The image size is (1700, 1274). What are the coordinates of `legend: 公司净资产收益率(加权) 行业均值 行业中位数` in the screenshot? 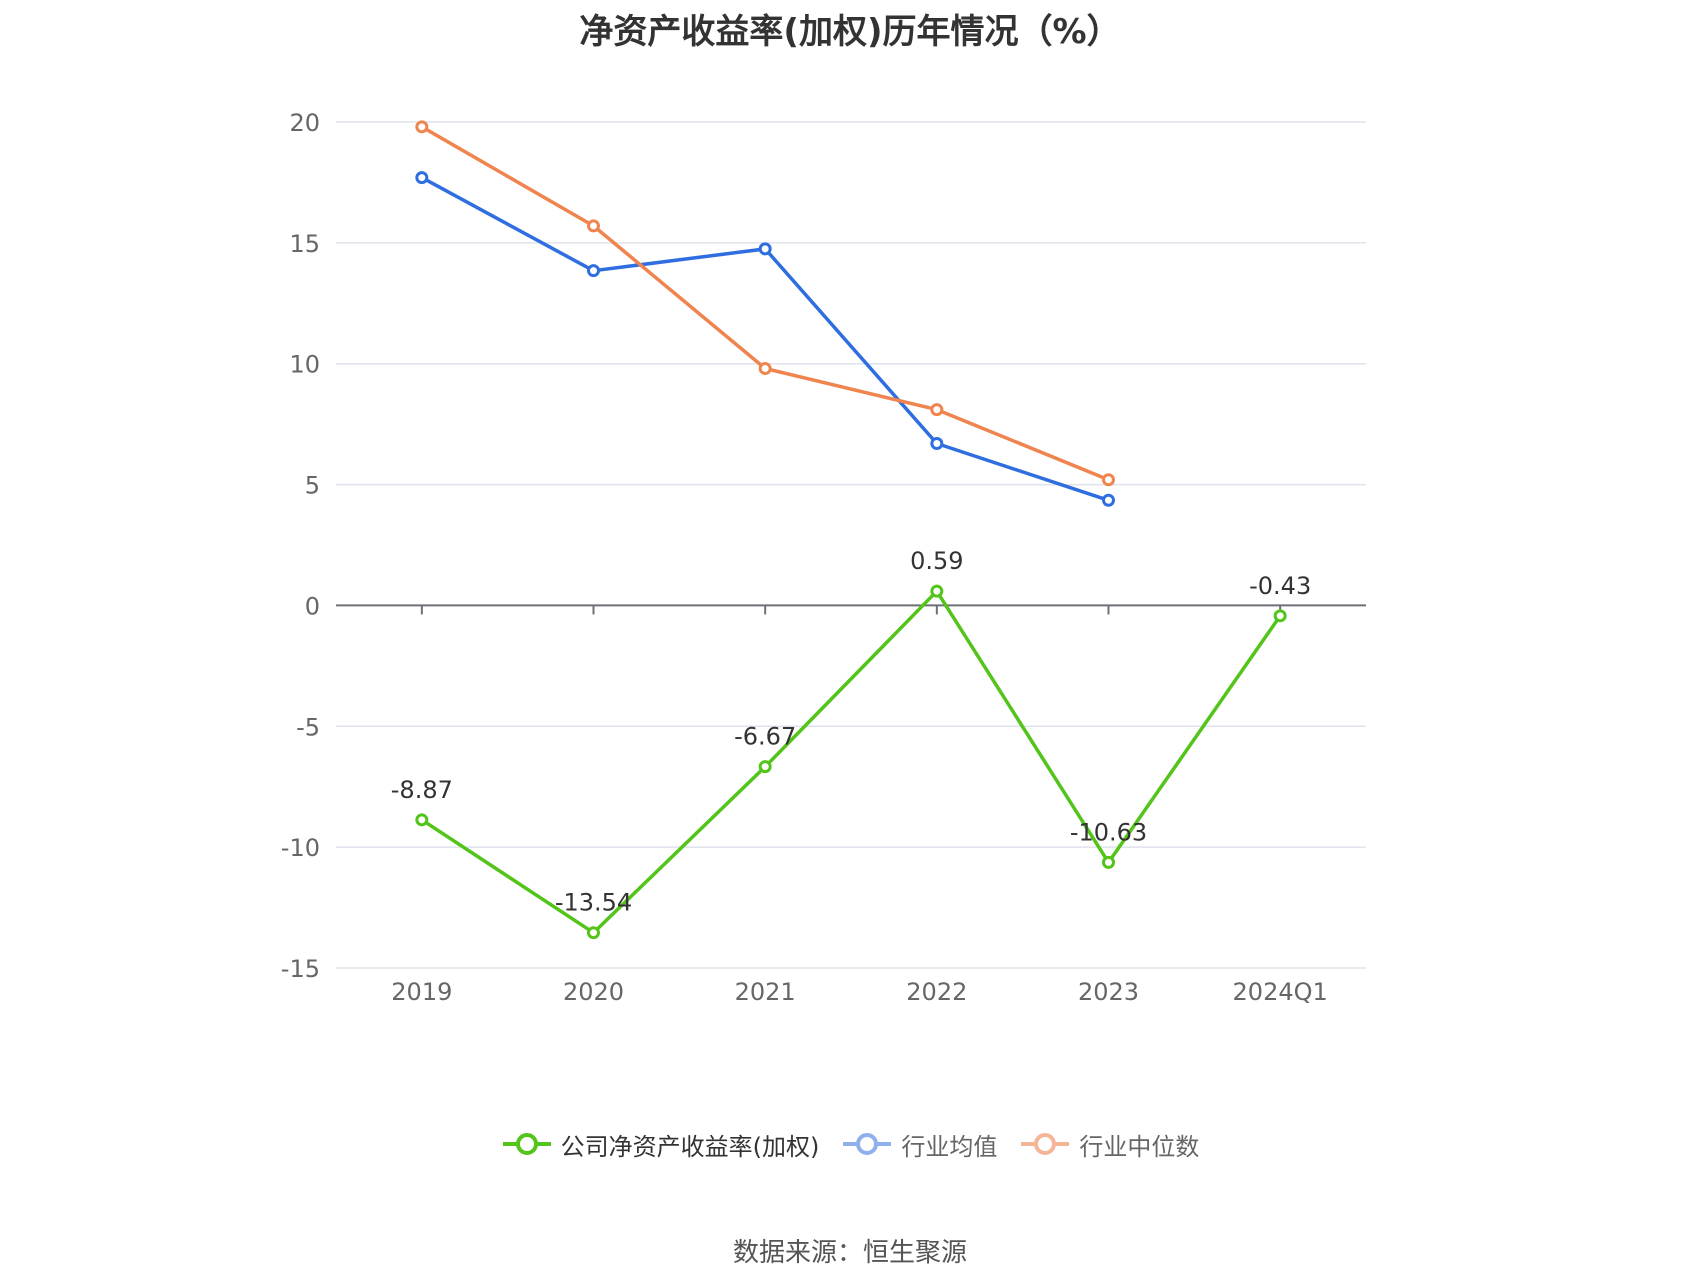 It's located at (850, 1144).